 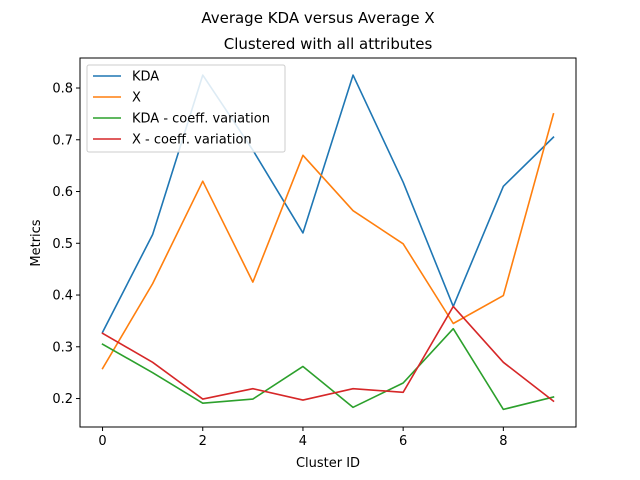 What do you see at coordinates (192, 140) in the screenshot?
I see `legend-label: X - coeff. variation` at bounding box center [192, 140].